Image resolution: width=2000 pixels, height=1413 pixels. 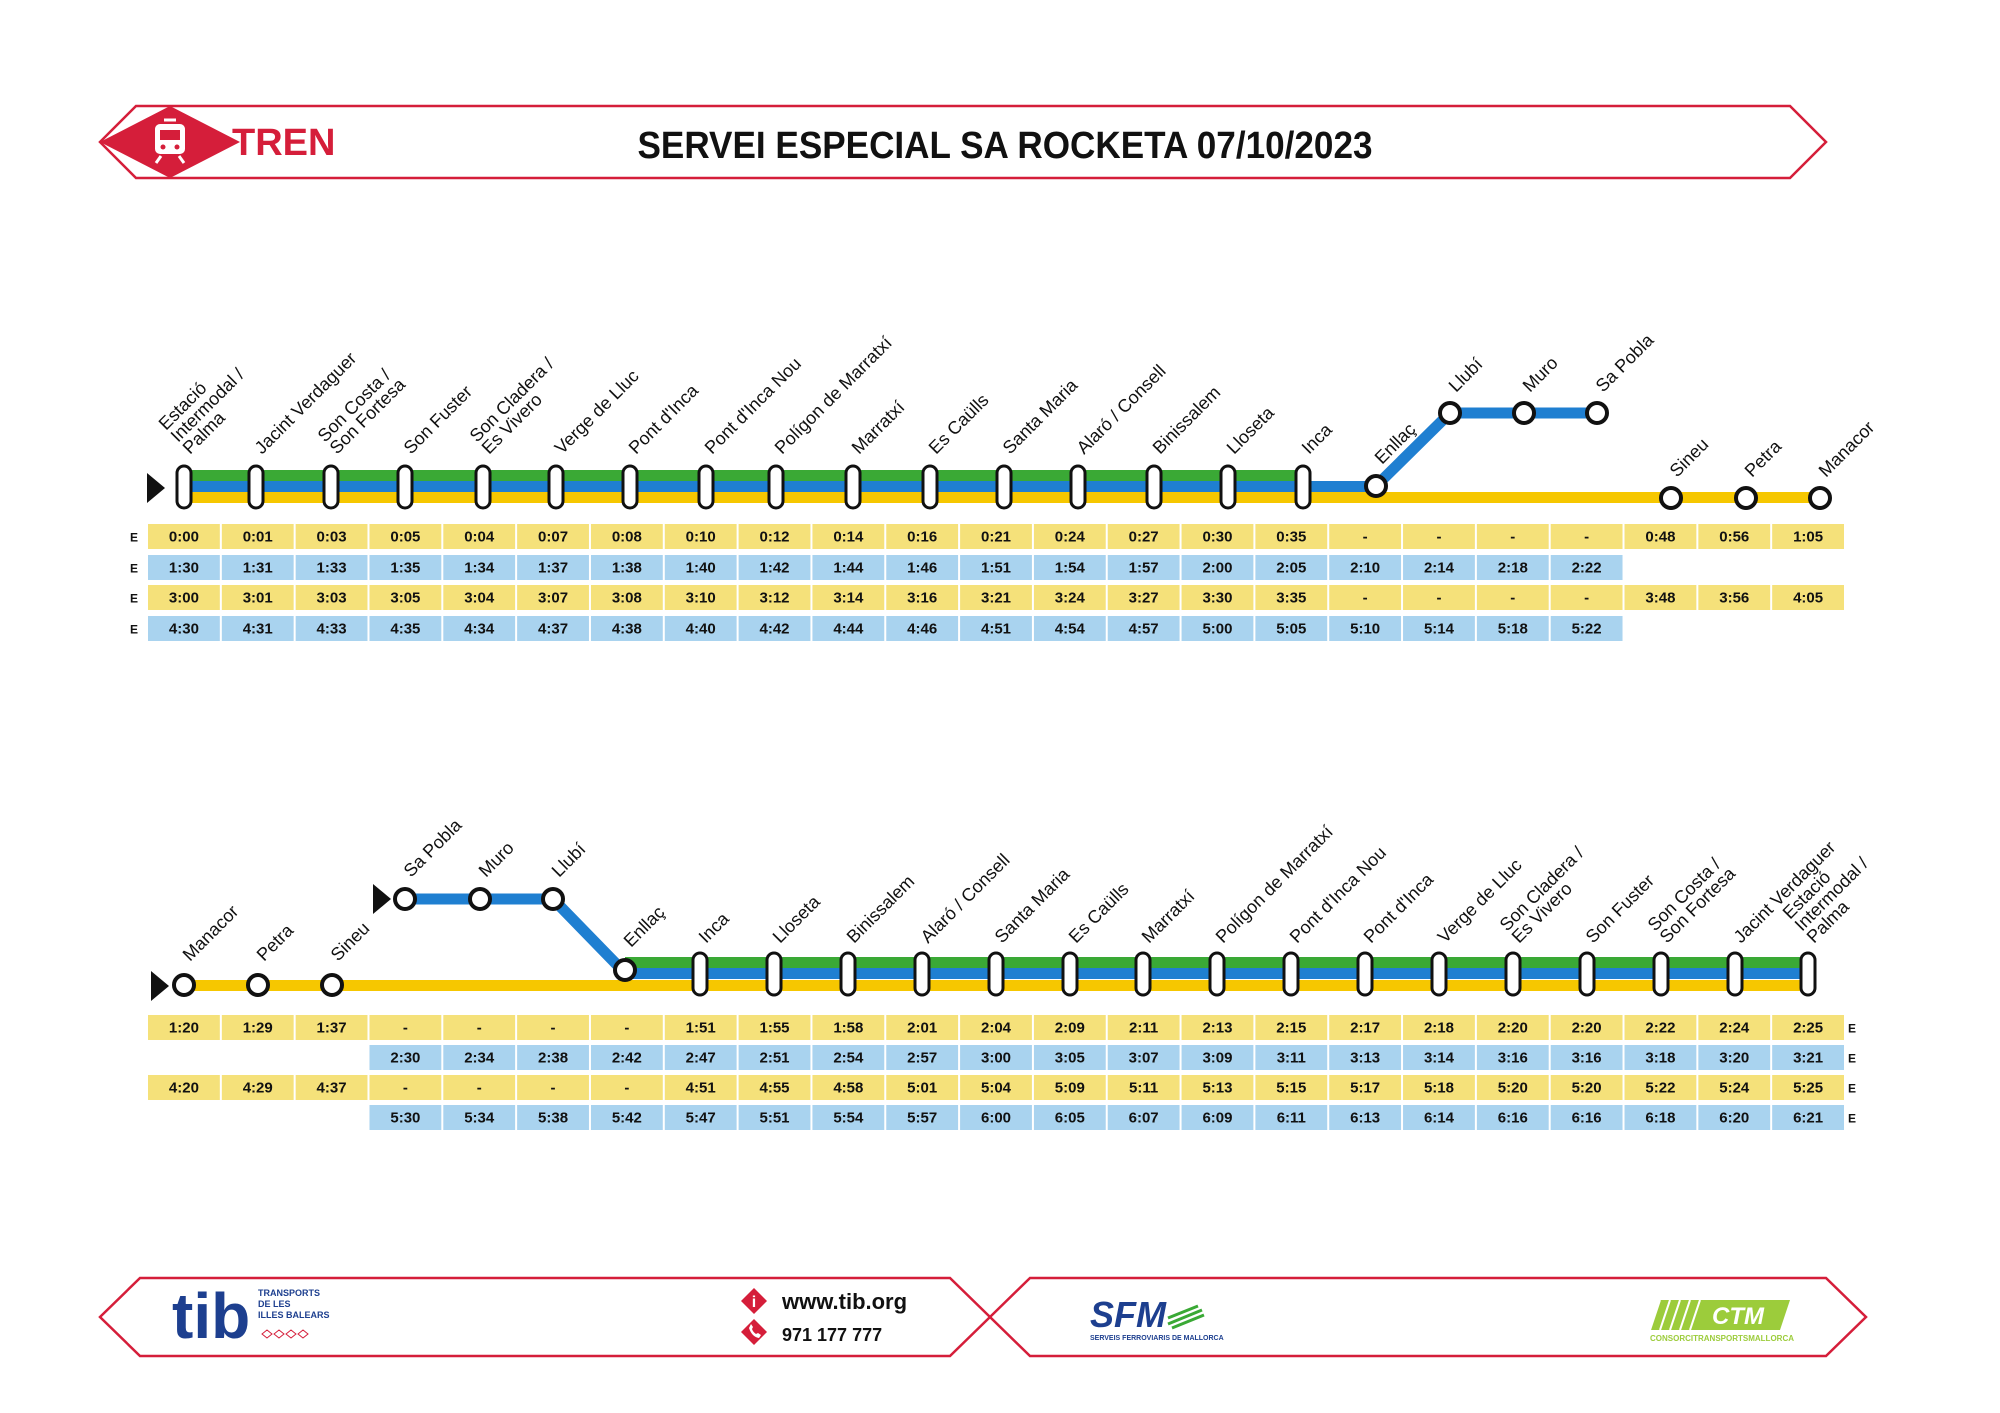 I want to click on station-marker-manacor, so click(x=1820, y=498).